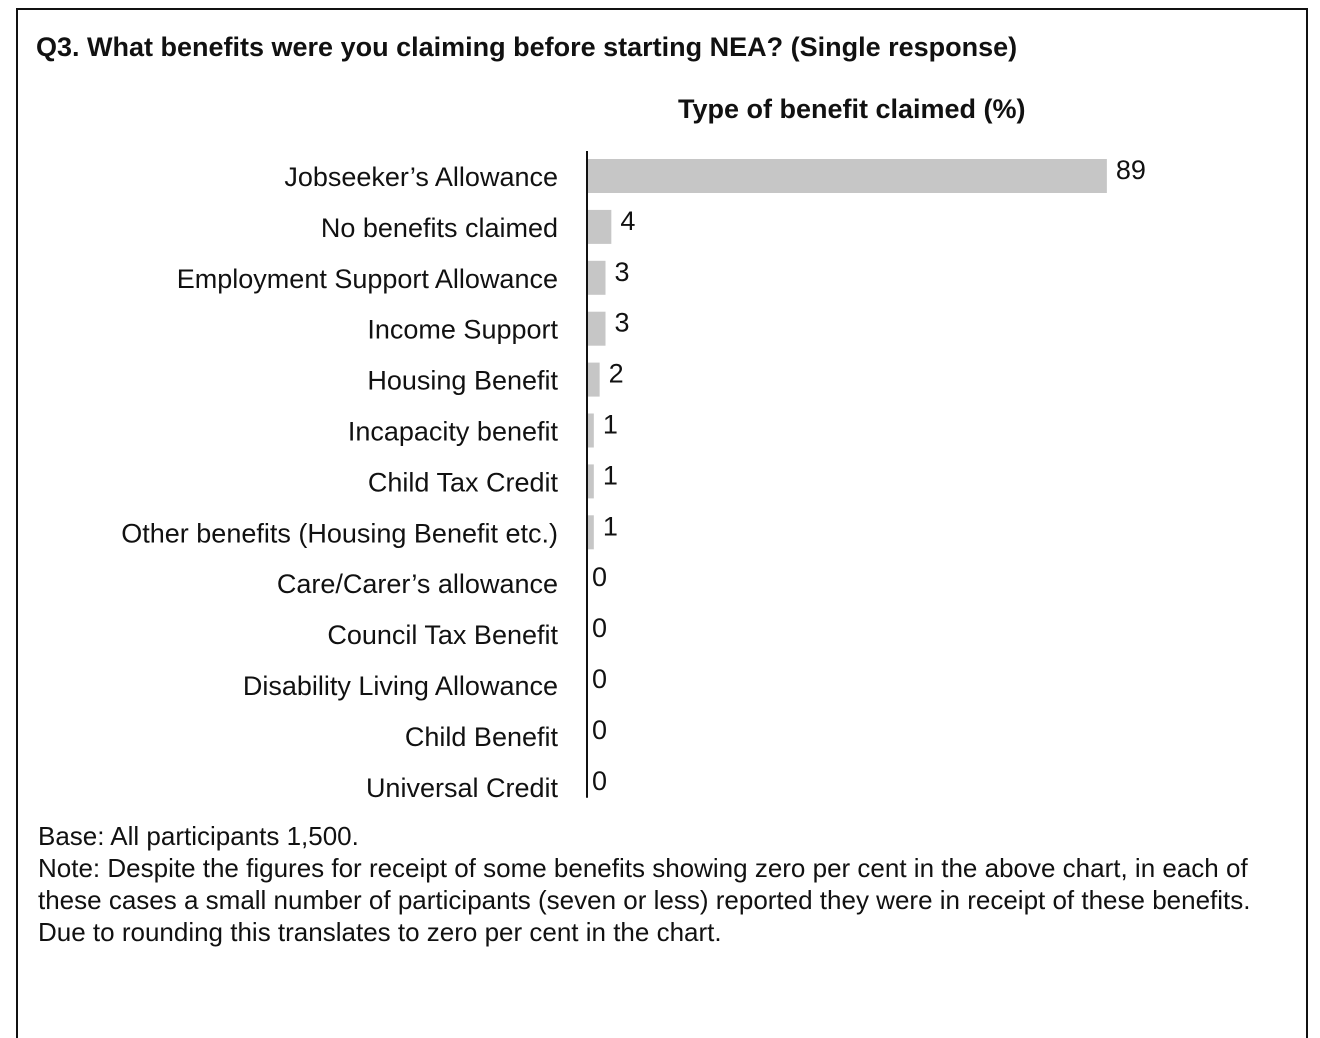  Describe the element at coordinates (1131, 170) in the screenshot. I see `value-label: 89` at that location.